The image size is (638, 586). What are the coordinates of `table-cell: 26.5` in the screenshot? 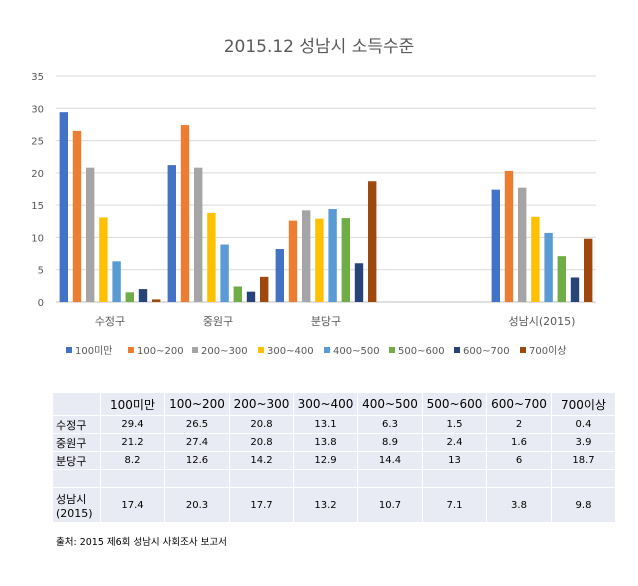 It's located at (197, 424).